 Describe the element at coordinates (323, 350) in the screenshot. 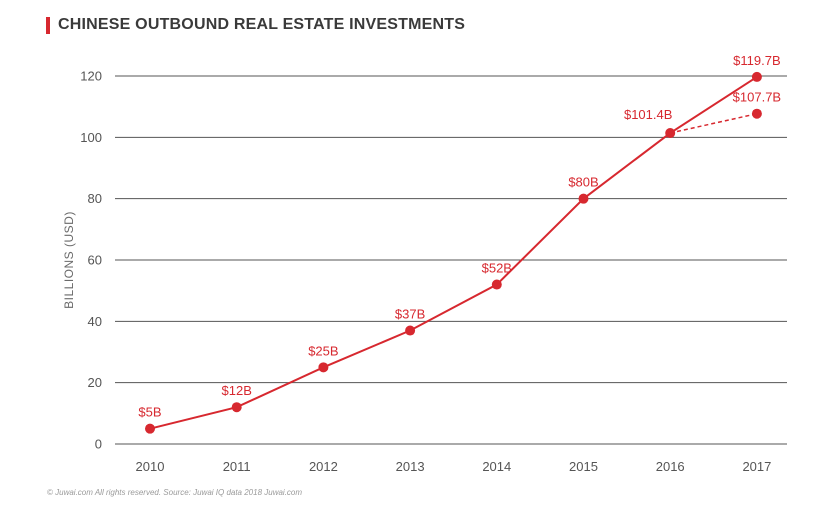

I see `data-label: $25B` at that location.